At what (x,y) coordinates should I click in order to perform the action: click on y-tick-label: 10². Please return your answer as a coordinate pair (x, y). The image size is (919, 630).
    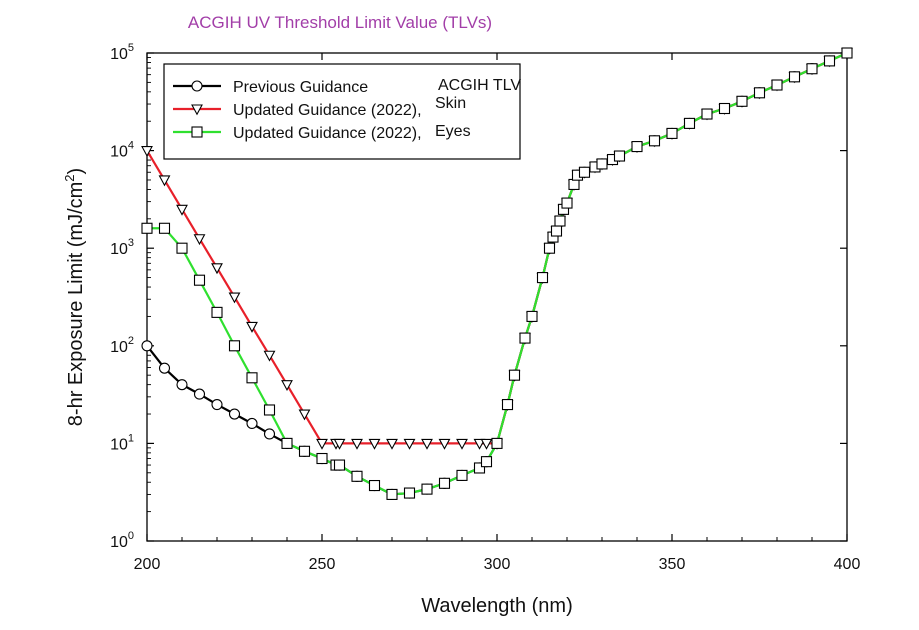
    Looking at the image, I should click on (122, 345).